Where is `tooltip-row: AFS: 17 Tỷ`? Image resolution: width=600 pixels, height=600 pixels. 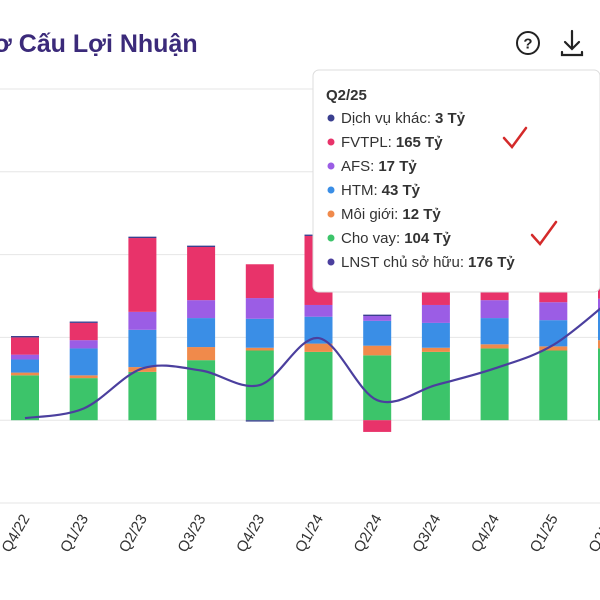 tooltip-row: AFS: 17 Tỷ is located at coordinates (379, 166).